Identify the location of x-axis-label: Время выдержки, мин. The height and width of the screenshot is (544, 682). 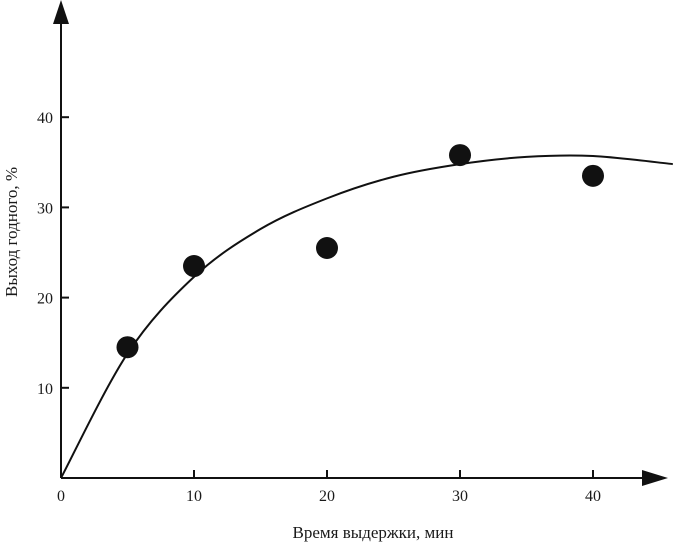
(373, 532).